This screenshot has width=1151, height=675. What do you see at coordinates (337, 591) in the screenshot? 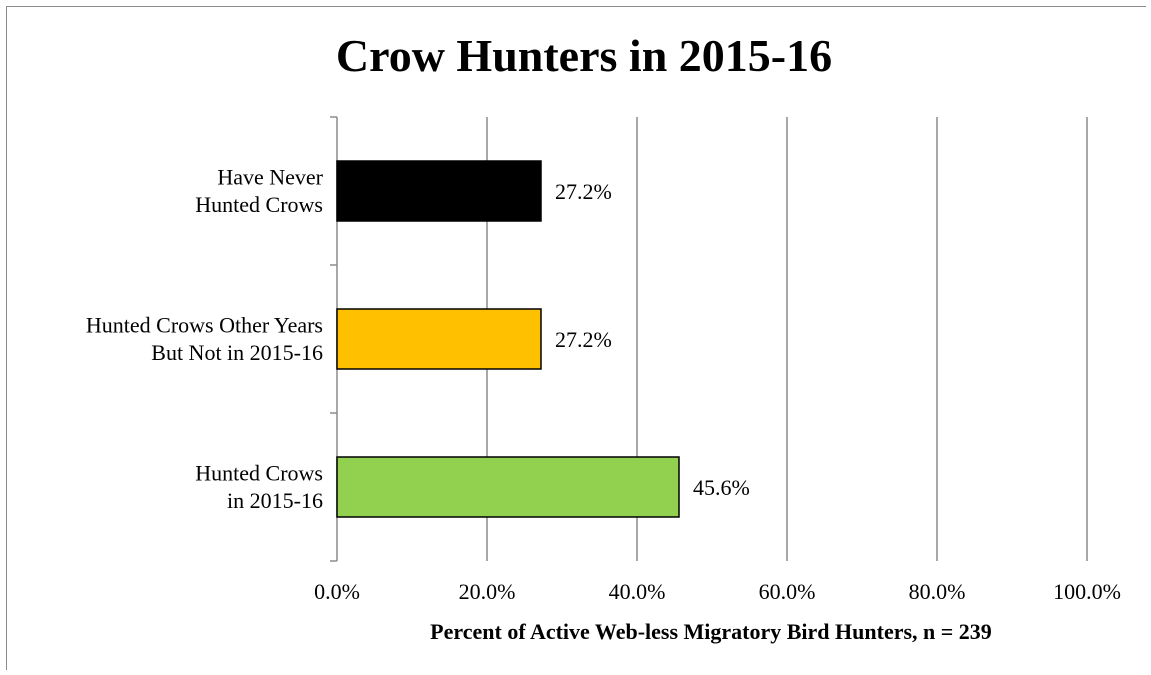
I see `x-tick-label-0: 0.0%` at bounding box center [337, 591].